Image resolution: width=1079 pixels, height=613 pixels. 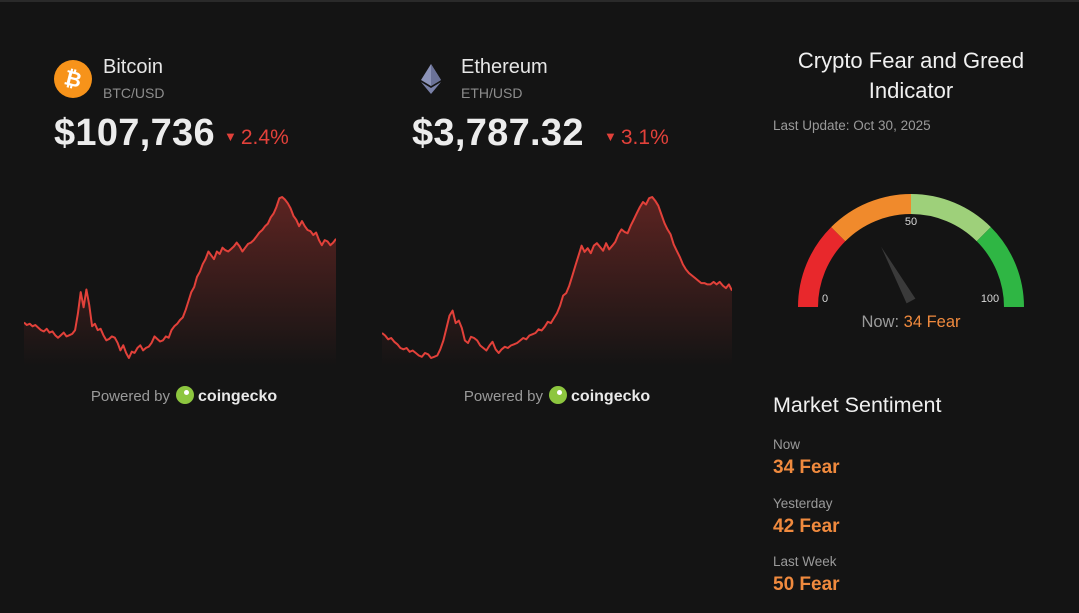 What do you see at coordinates (911, 75) in the screenshot?
I see `fear-greed-title: Crypto Fear and Greed Indicator` at bounding box center [911, 75].